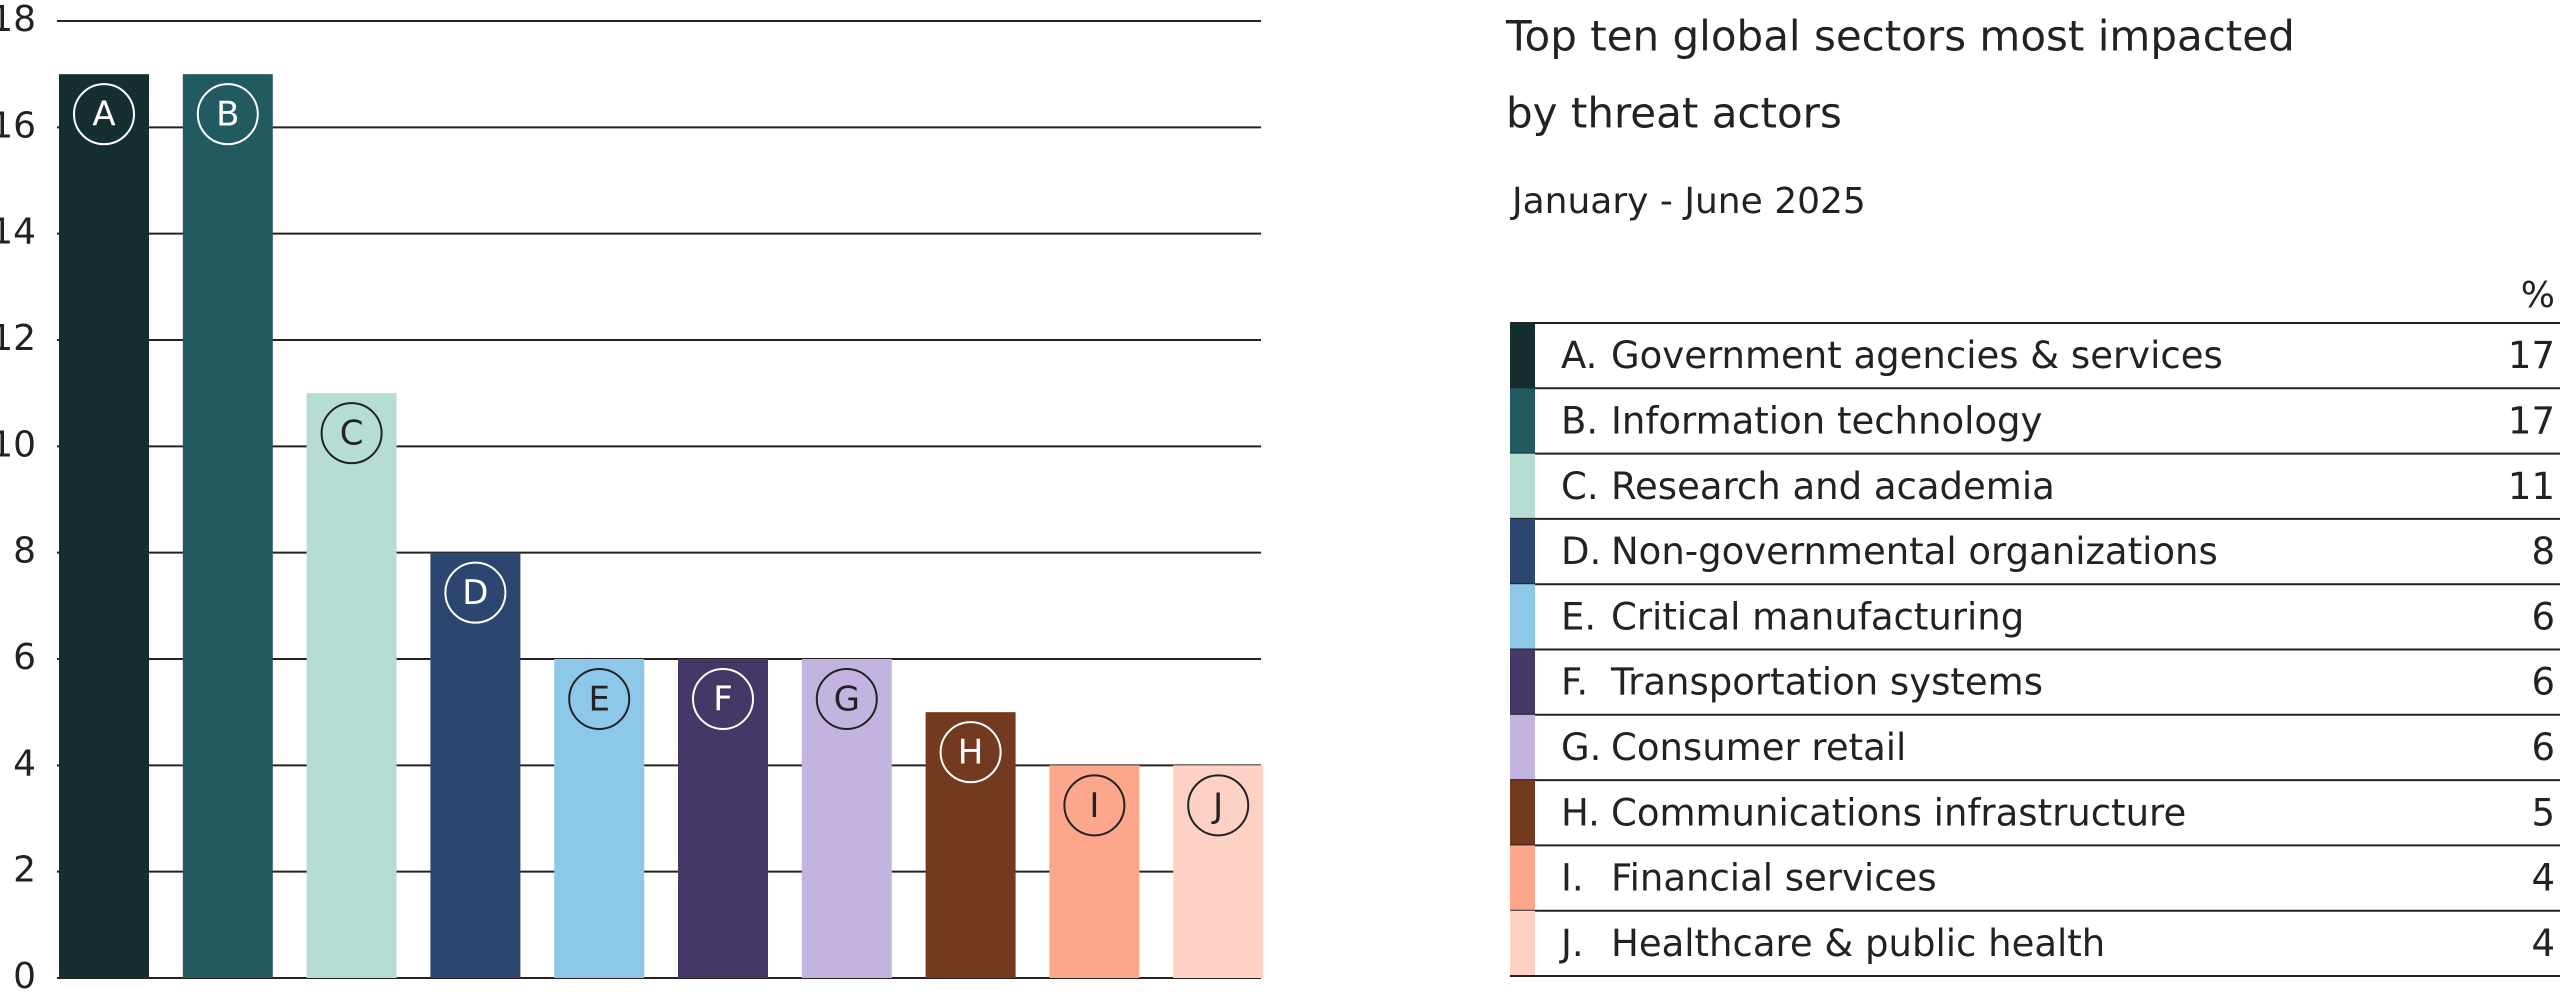 This screenshot has height=1003, width=2560. I want to click on bar-label: J, so click(1217, 806).